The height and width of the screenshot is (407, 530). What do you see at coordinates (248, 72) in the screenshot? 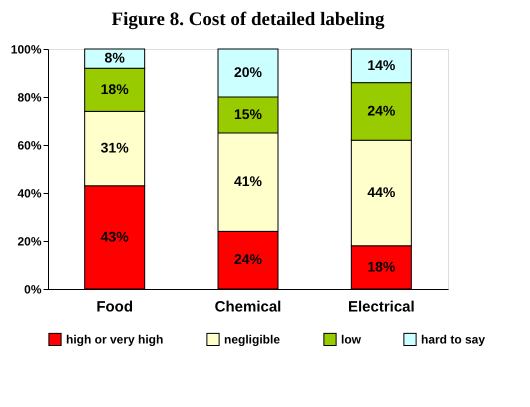
I see `data-label: 20%` at bounding box center [248, 72].